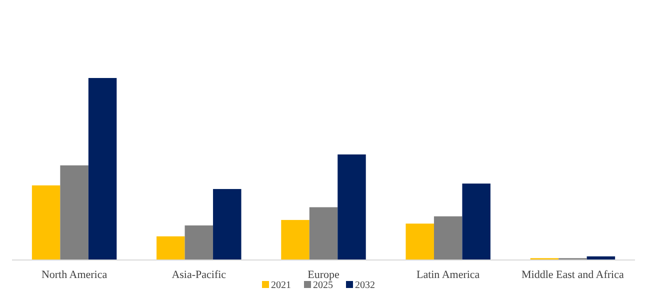  Describe the element at coordinates (448, 275) in the screenshot. I see `x-tick-label: Latin America` at that location.